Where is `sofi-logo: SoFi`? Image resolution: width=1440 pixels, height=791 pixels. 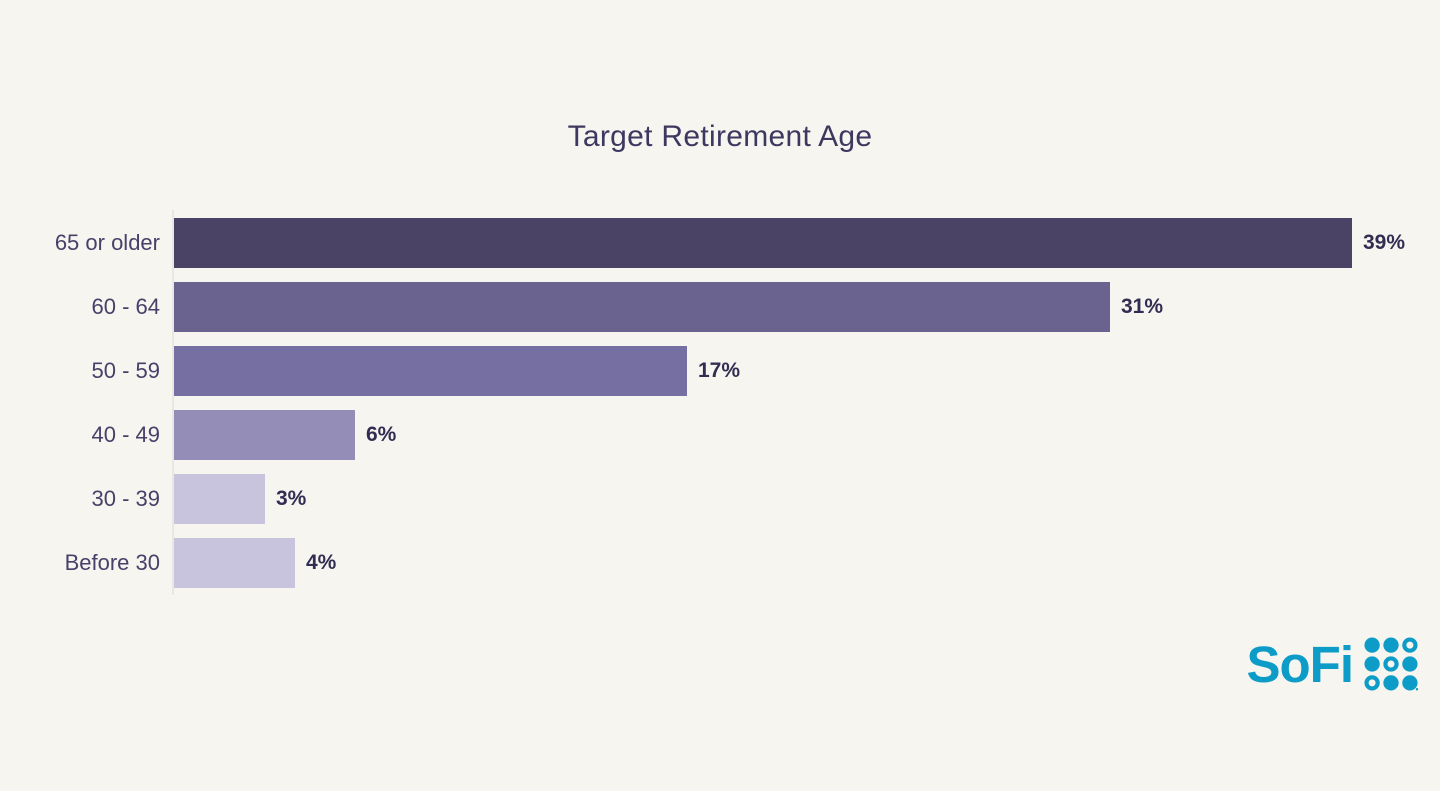
sofi-logo: SoFi is located at coordinates (1332, 664).